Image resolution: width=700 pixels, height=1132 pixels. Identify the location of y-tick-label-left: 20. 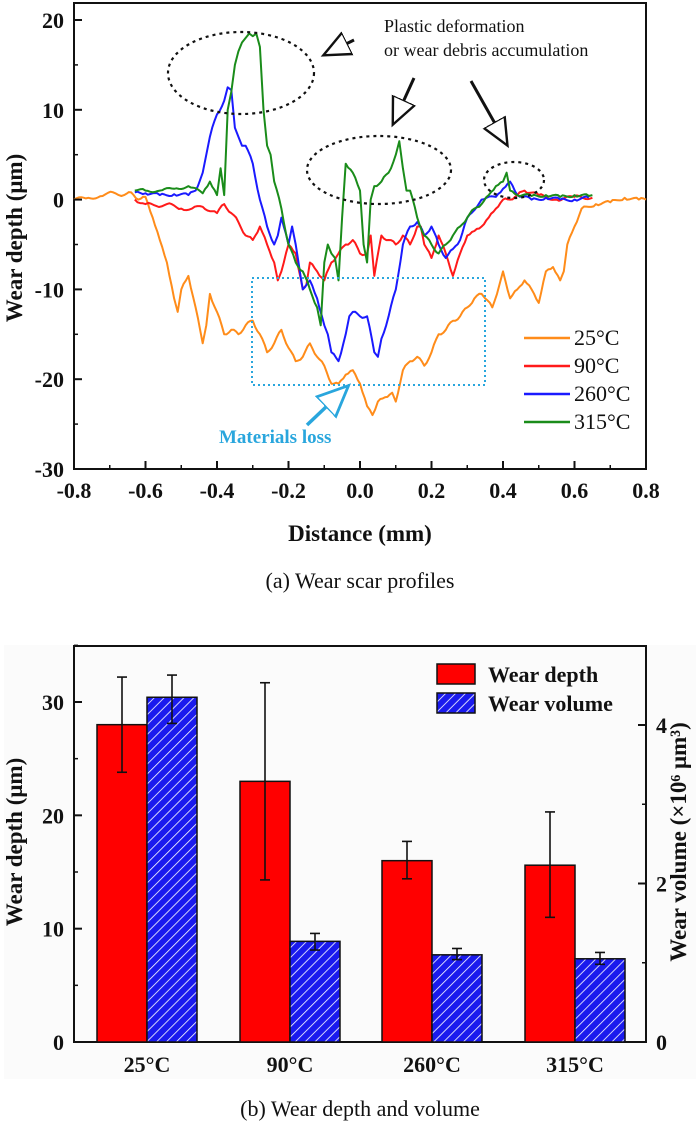
(53, 815).